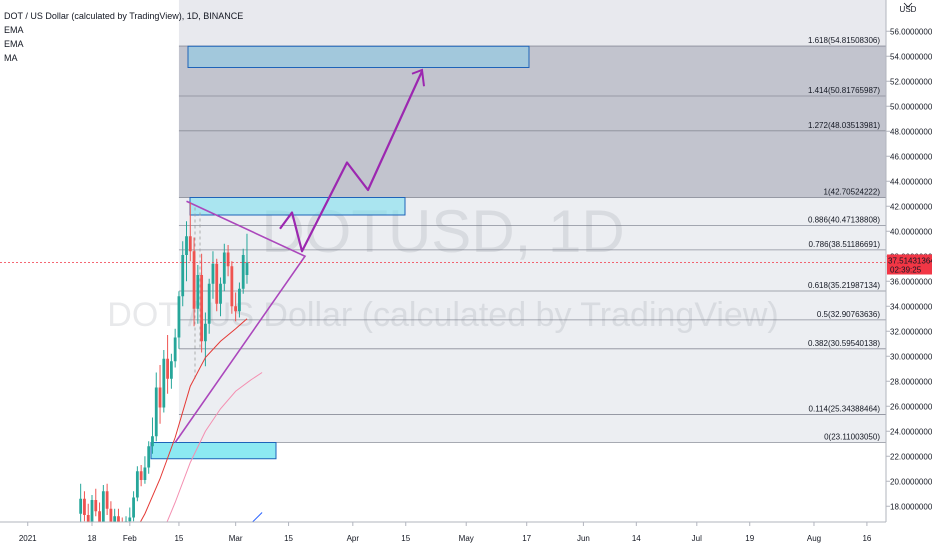  I want to click on price-scale-currency: USD, so click(908, 9).